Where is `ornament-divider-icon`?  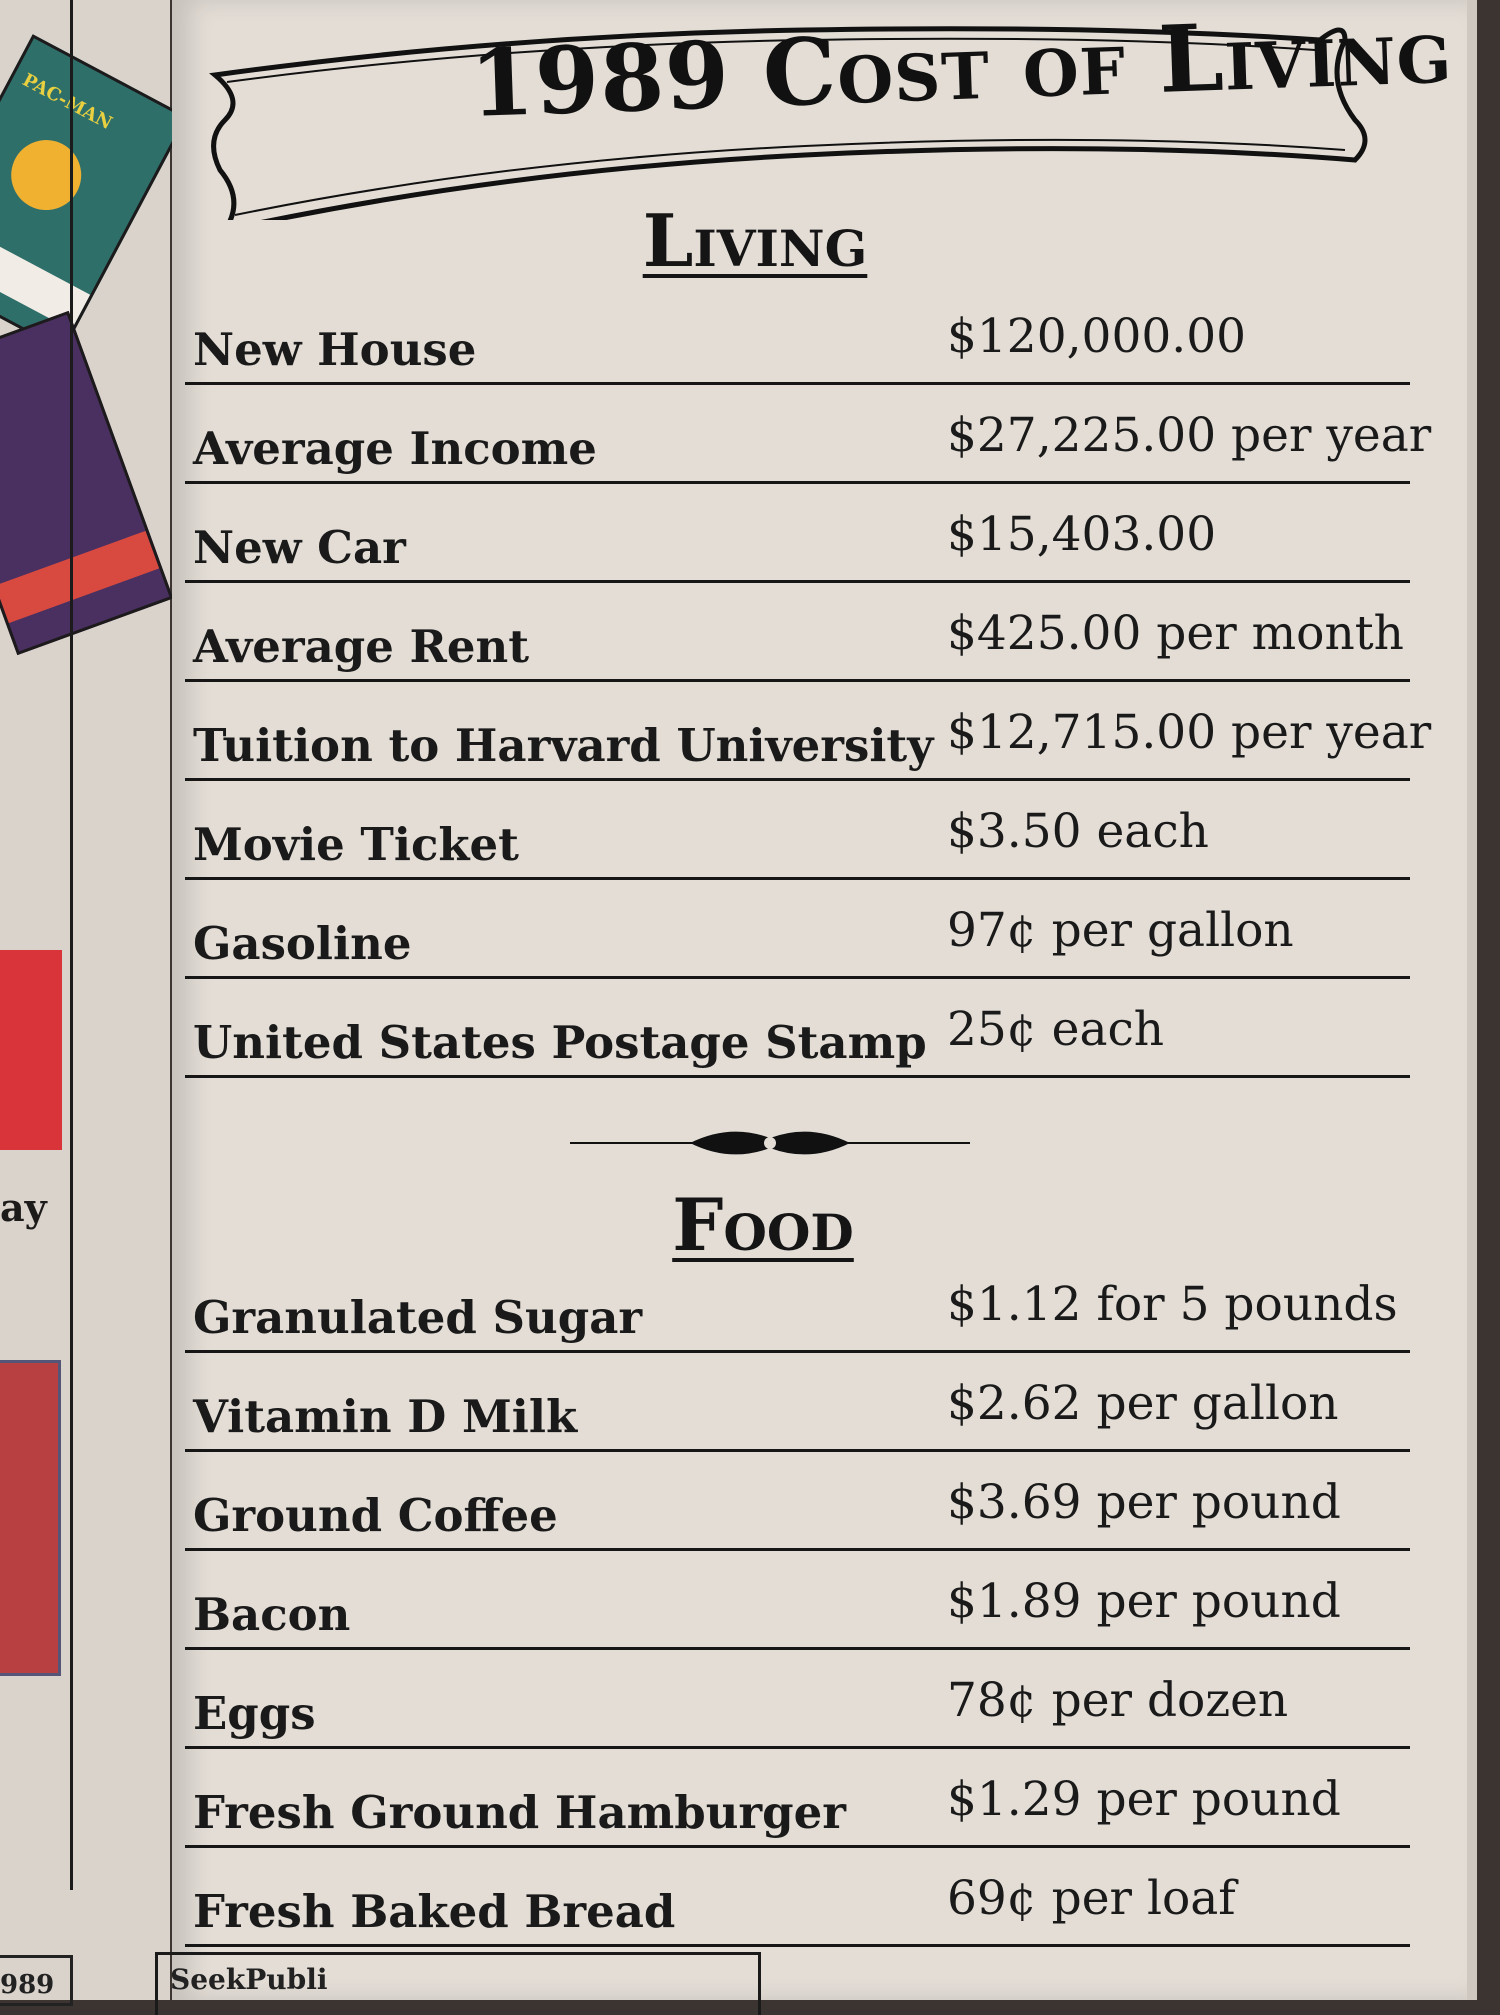
ornament-divider-icon is located at coordinates (770, 1143).